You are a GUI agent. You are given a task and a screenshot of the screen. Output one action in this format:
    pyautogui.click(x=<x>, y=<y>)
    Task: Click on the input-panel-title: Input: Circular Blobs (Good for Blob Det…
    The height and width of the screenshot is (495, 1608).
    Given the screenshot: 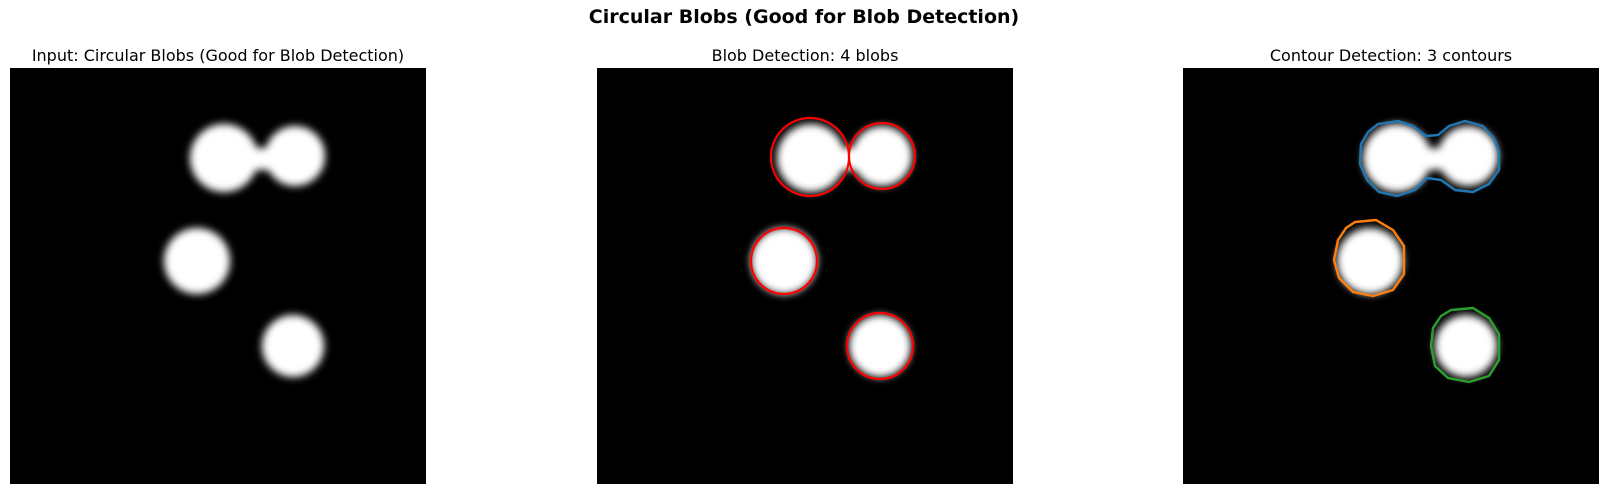 What is the action you would take?
    pyautogui.click(x=218, y=55)
    